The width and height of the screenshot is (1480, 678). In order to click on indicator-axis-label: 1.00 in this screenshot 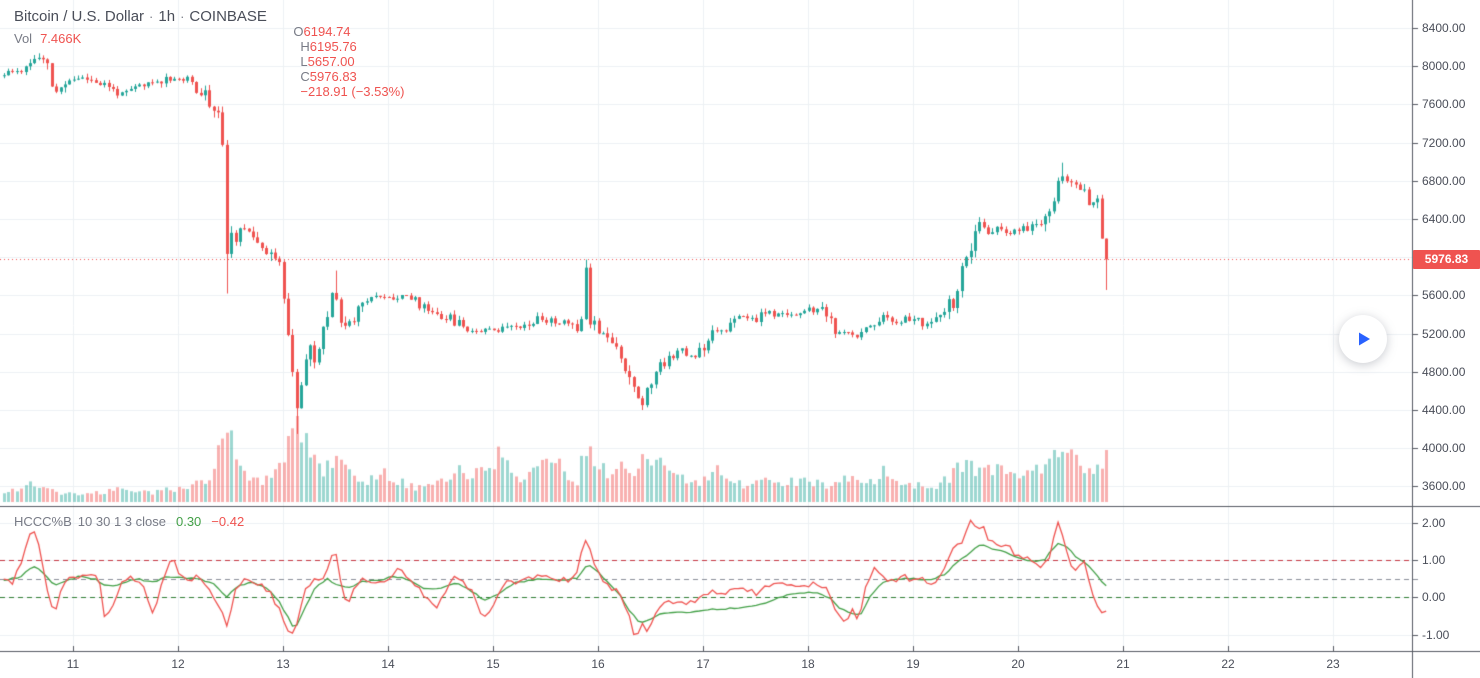, I will do `click(1434, 560)`.